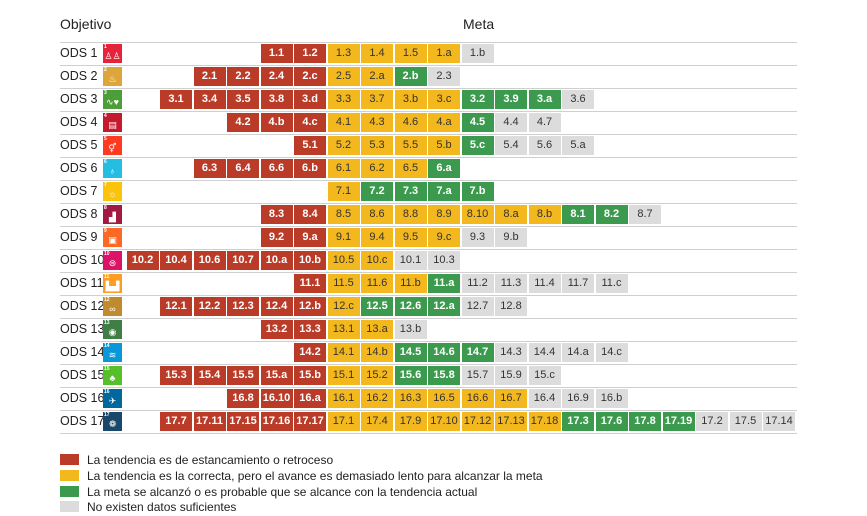 The height and width of the screenshot is (516, 867). I want to click on row-label: ODS 13, so click(82, 329).